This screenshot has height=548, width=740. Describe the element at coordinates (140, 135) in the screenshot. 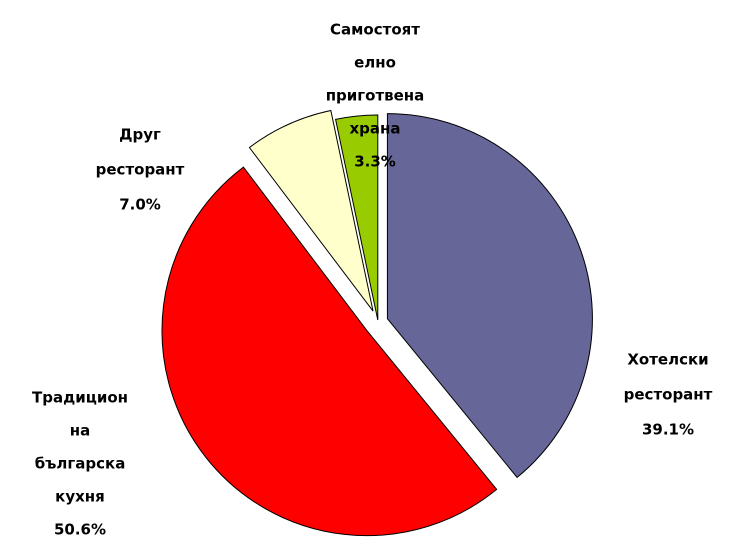

I see `slice-label: Друг` at that location.